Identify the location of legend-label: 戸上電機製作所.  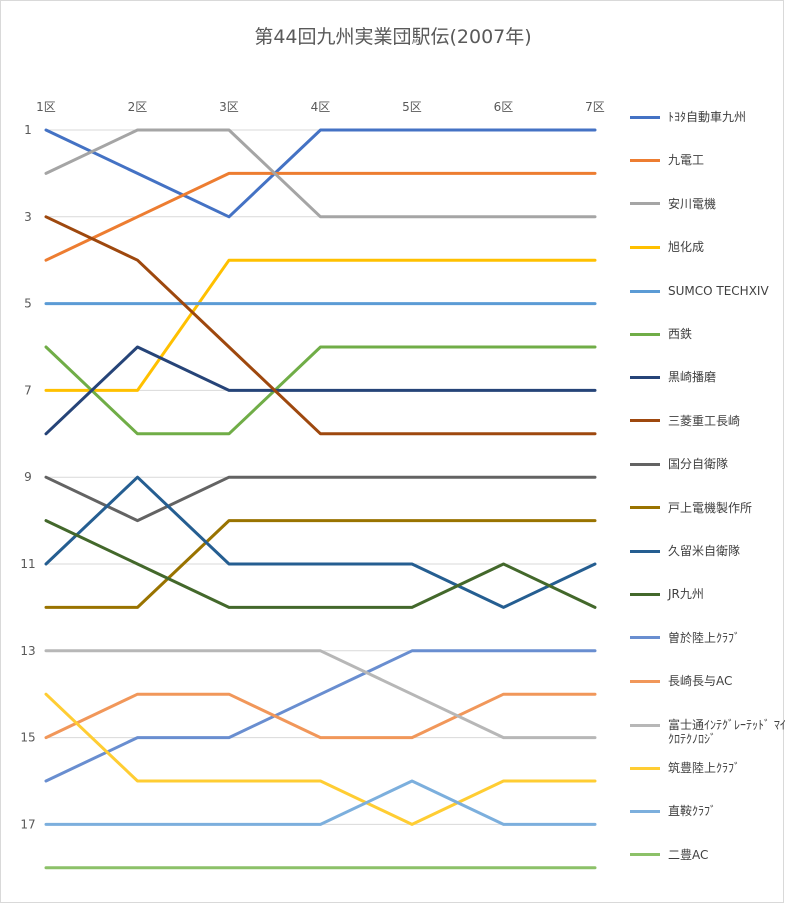
(710, 507).